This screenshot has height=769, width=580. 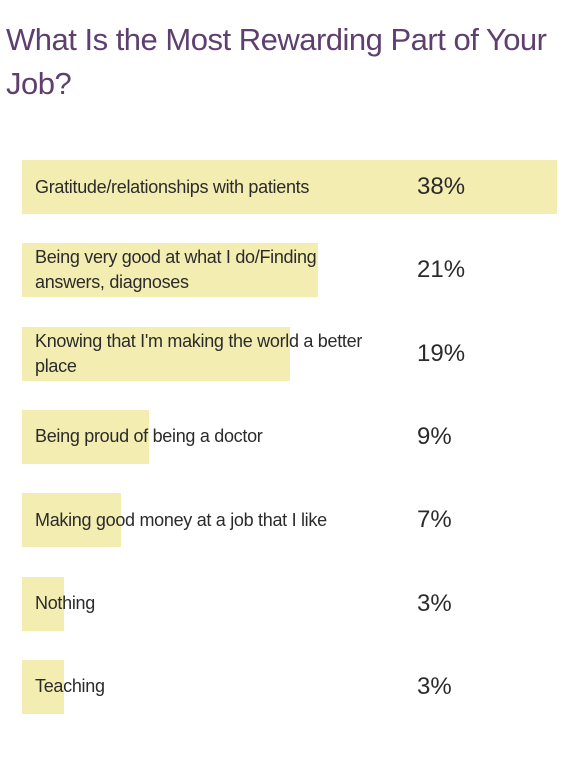 What do you see at coordinates (65, 603) in the screenshot?
I see `category-label: Nothing` at bounding box center [65, 603].